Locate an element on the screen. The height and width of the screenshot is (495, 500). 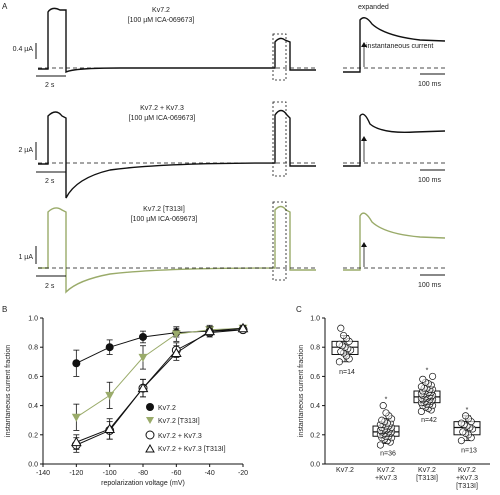
n-label: n=42 is located at coordinates (429, 420).